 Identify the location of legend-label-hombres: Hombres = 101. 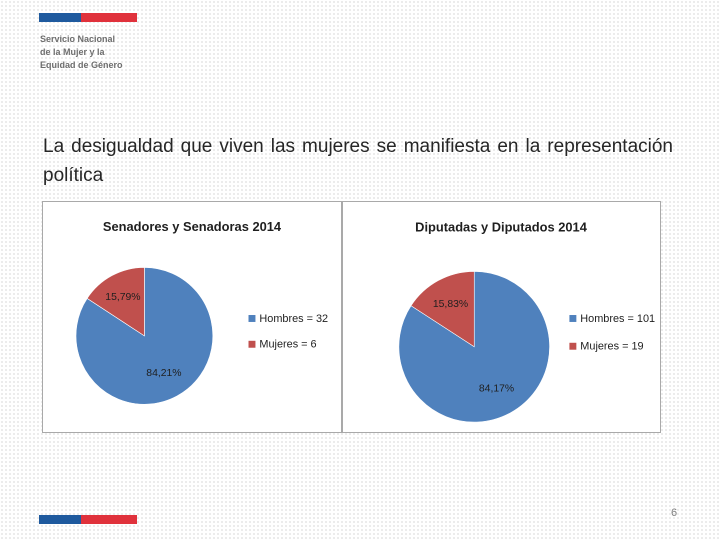
(617, 319).